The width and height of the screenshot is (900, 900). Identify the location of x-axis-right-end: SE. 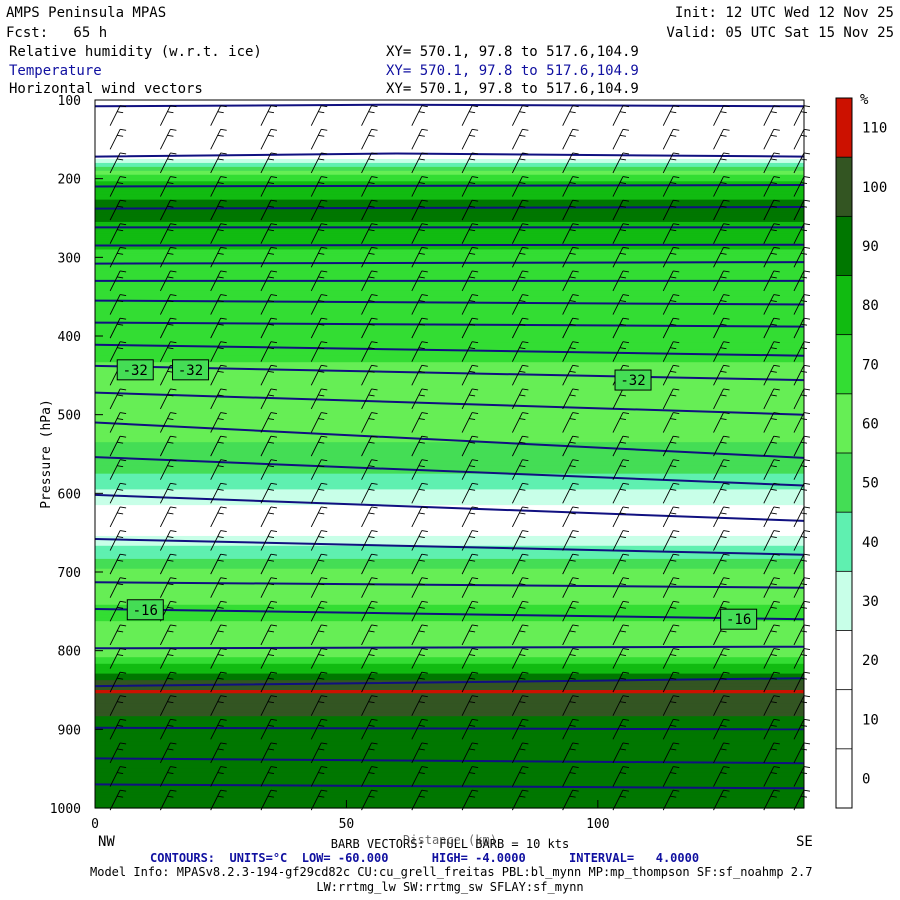
(804, 842).